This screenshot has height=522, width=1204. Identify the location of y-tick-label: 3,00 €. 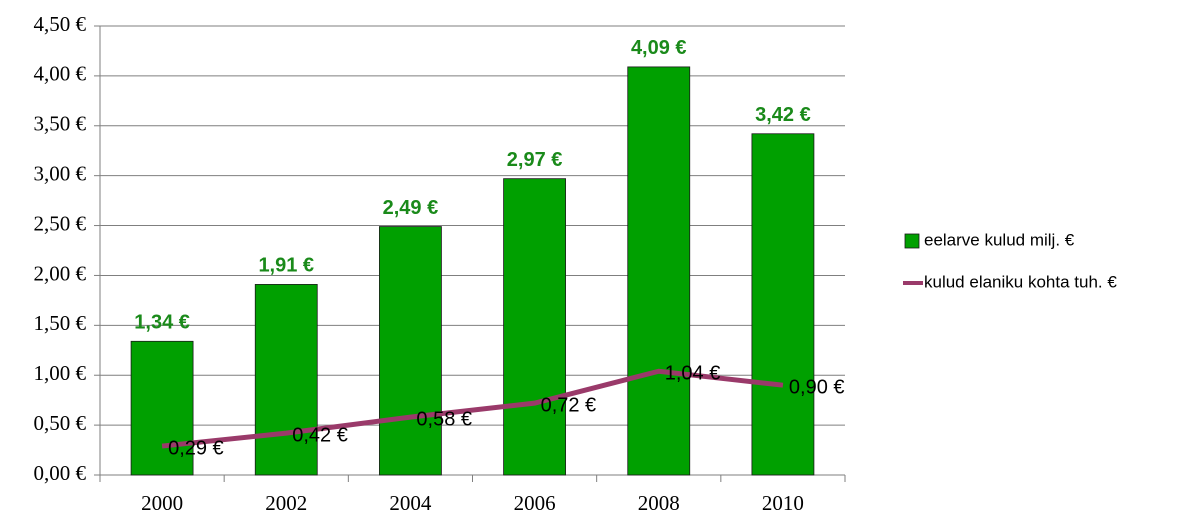
(60, 173).